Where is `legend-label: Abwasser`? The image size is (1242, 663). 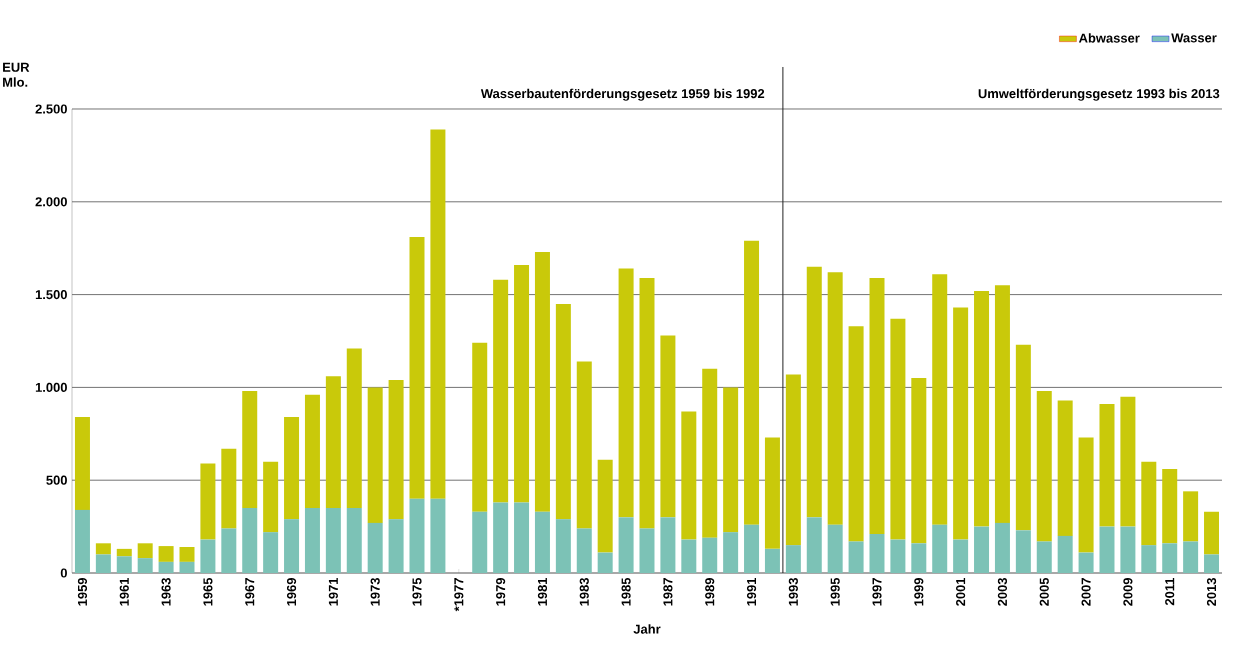 legend-label: Abwasser is located at coordinates (1109, 38).